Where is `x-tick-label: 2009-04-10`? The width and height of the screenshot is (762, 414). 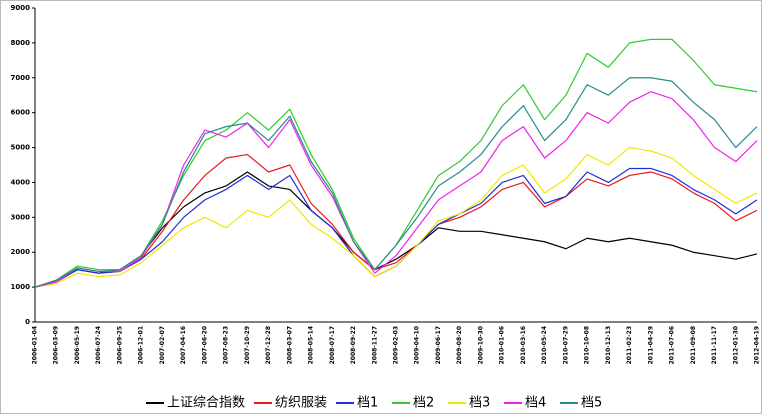
x-tick-label: 2009-04-10 is located at coordinates (417, 345).